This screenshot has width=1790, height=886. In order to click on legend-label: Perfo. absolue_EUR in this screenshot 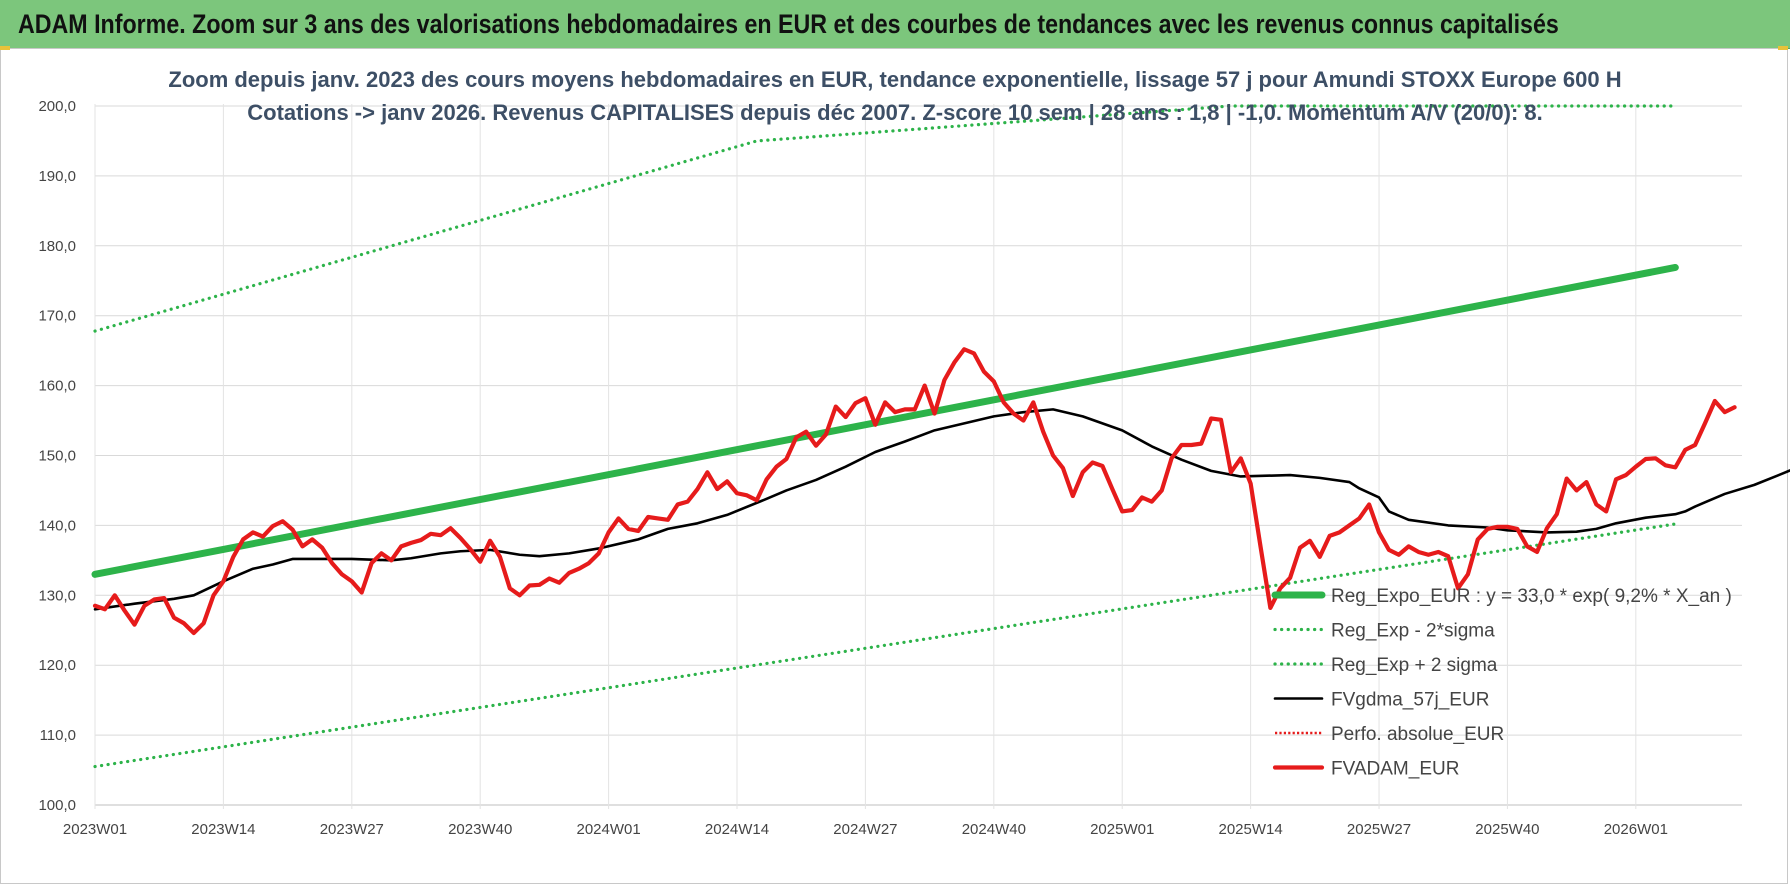, I will do `click(1417, 734)`.